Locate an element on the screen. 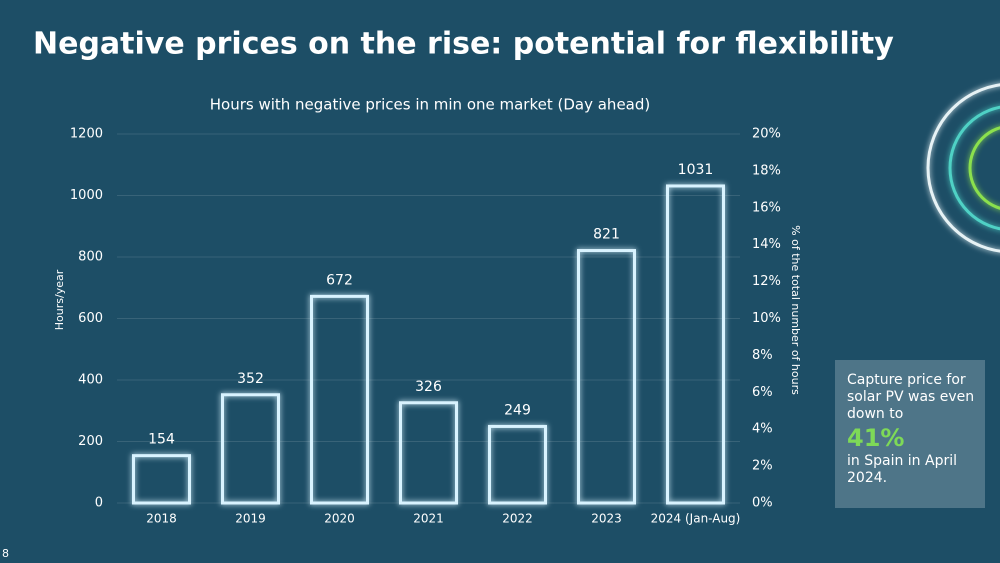 Image resolution: width=1000 pixels, height=563 pixels. callout-box is located at coordinates (910, 434).